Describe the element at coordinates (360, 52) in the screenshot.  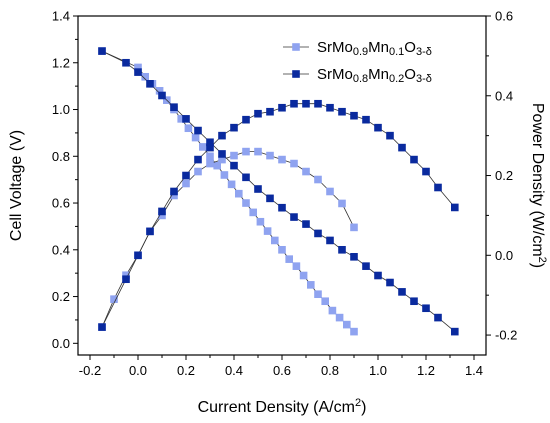
I see `legend-label-part: 0.9` at that location.